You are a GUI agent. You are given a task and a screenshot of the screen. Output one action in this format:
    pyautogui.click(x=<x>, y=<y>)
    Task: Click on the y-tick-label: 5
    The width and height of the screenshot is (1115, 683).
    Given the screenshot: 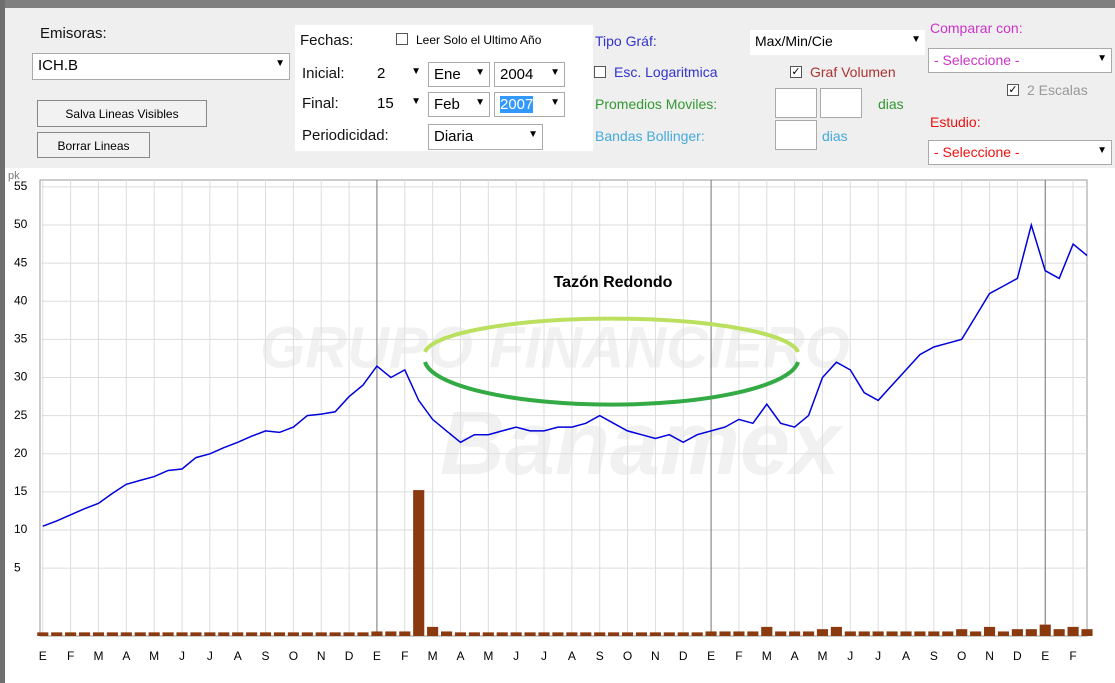 What is the action you would take?
    pyautogui.click(x=17, y=567)
    